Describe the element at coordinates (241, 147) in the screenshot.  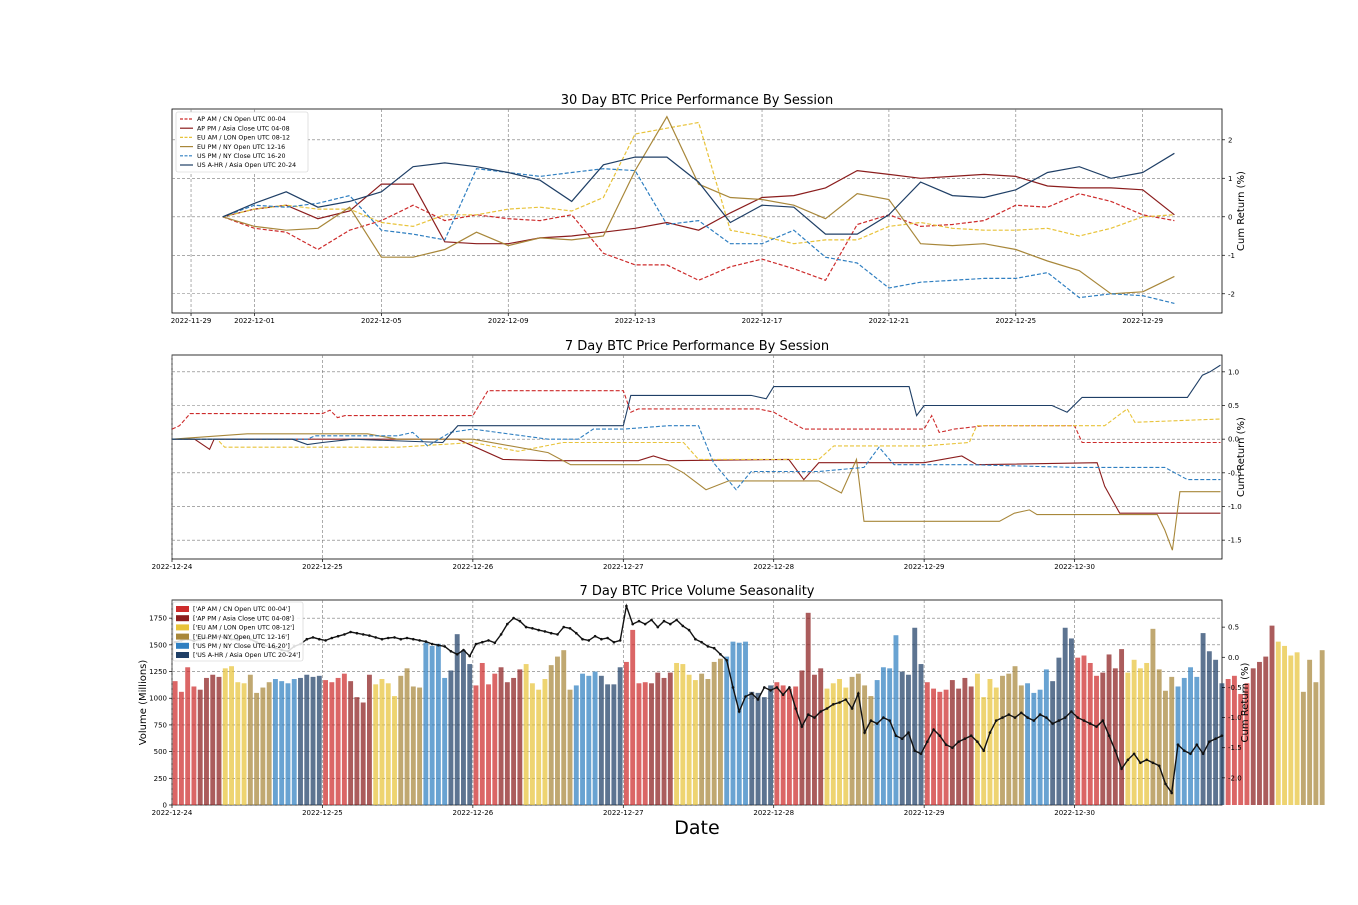
I see `legend-label: EU PM / NY Open UTC 12-16` at that location.